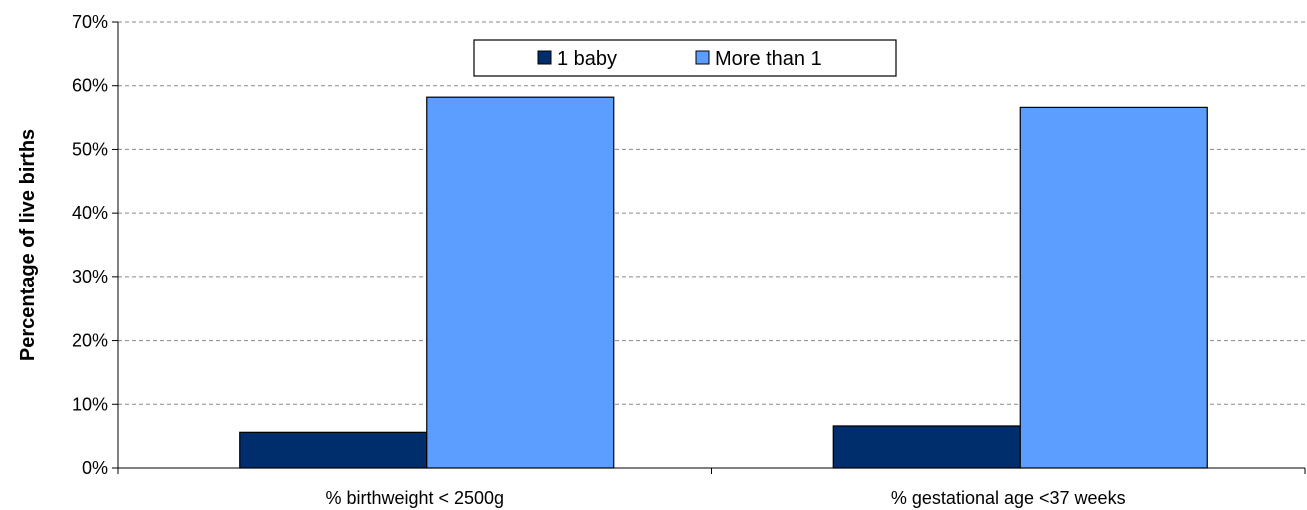  Describe the element at coordinates (90, 404) in the screenshot. I see `y-tick-label: 10%` at that location.